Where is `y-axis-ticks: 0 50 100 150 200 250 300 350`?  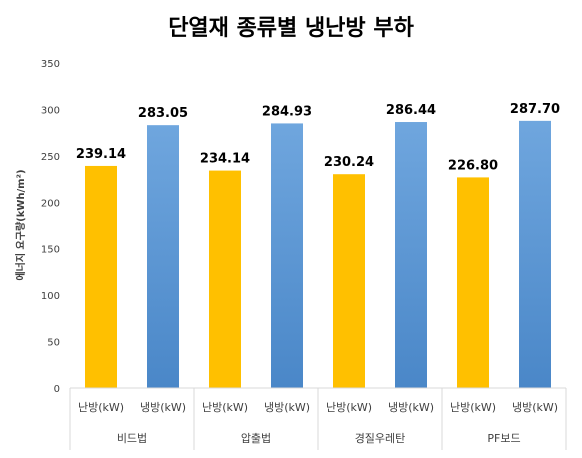 y-axis-ticks: 0 50 100 150 200 250 300 350 is located at coordinates (50, 227).